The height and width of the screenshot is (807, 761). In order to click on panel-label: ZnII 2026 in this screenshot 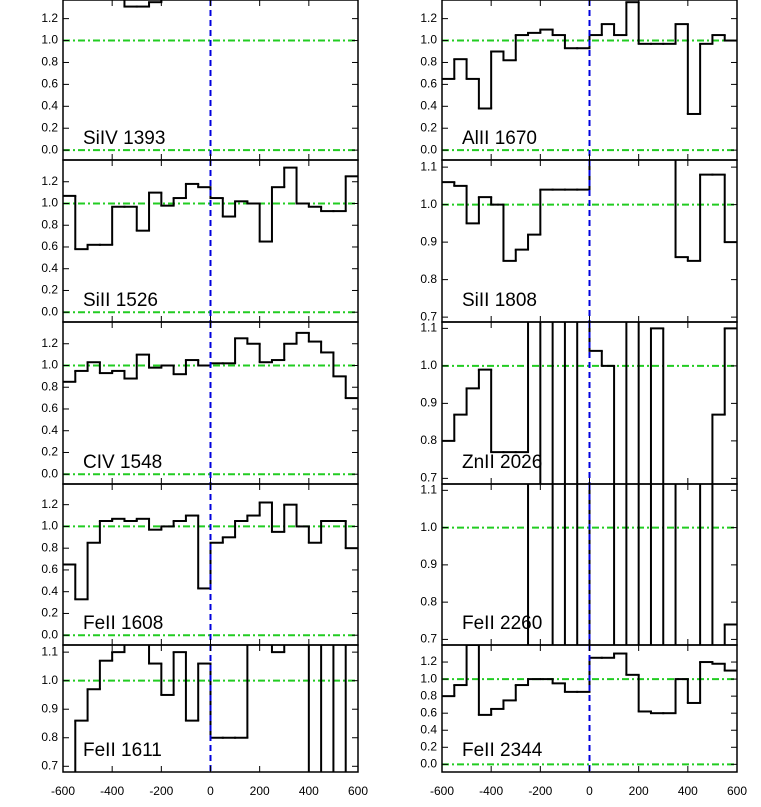, I will do `click(502, 462)`.